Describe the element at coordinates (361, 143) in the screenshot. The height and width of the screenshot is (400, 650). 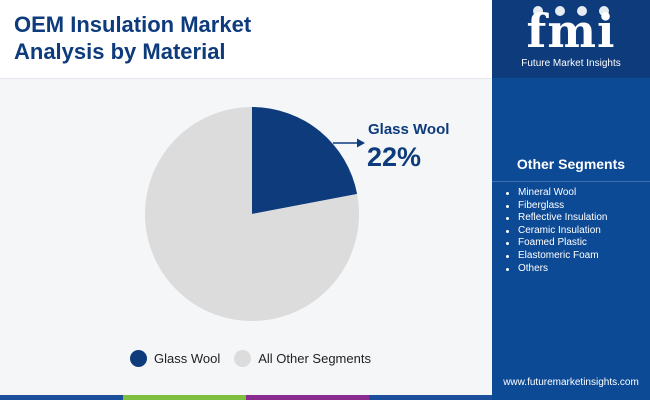
I see `callout-arrowhead` at that location.